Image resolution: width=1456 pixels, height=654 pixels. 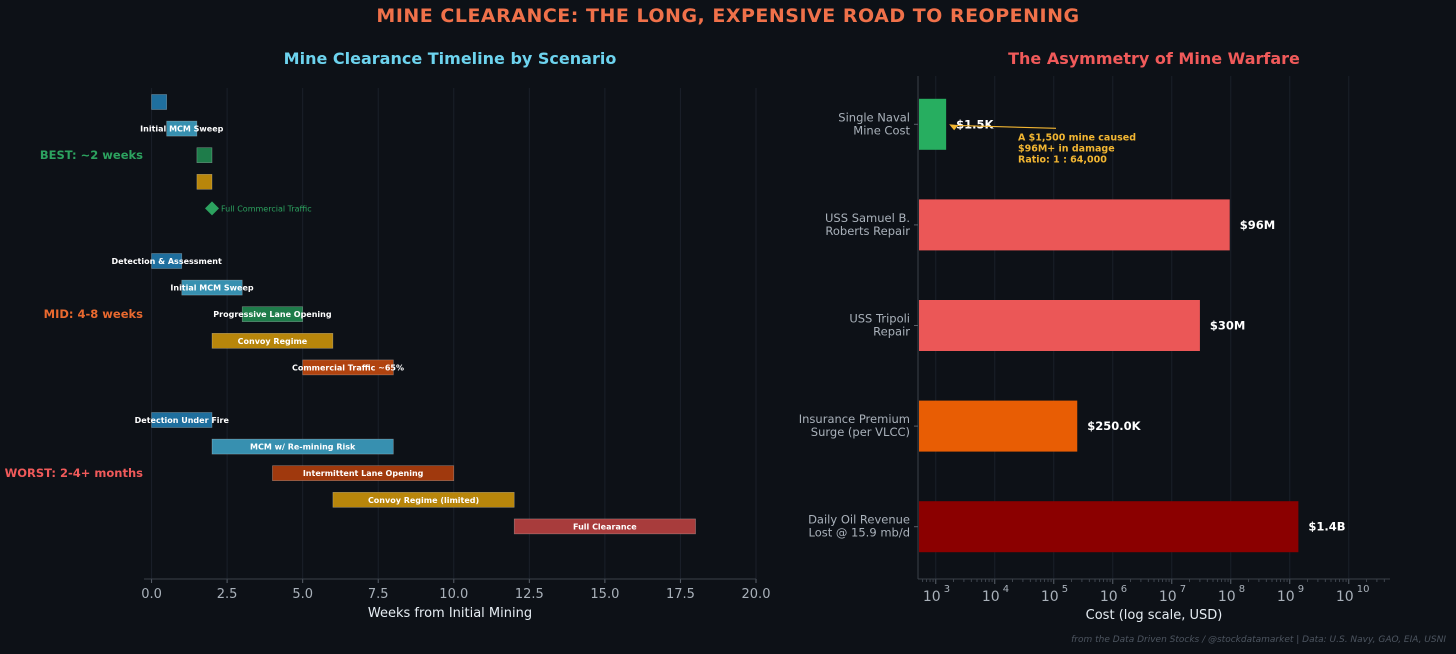 I want to click on cost-category-label: Insurance Premium, so click(x=854, y=419).